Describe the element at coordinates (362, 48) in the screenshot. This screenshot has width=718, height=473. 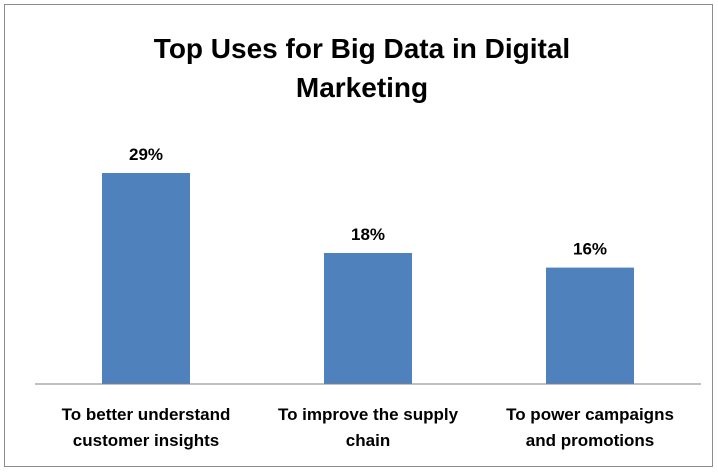
I see `chart-title-line-1: Top Uses for Big Data in Digital` at that location.